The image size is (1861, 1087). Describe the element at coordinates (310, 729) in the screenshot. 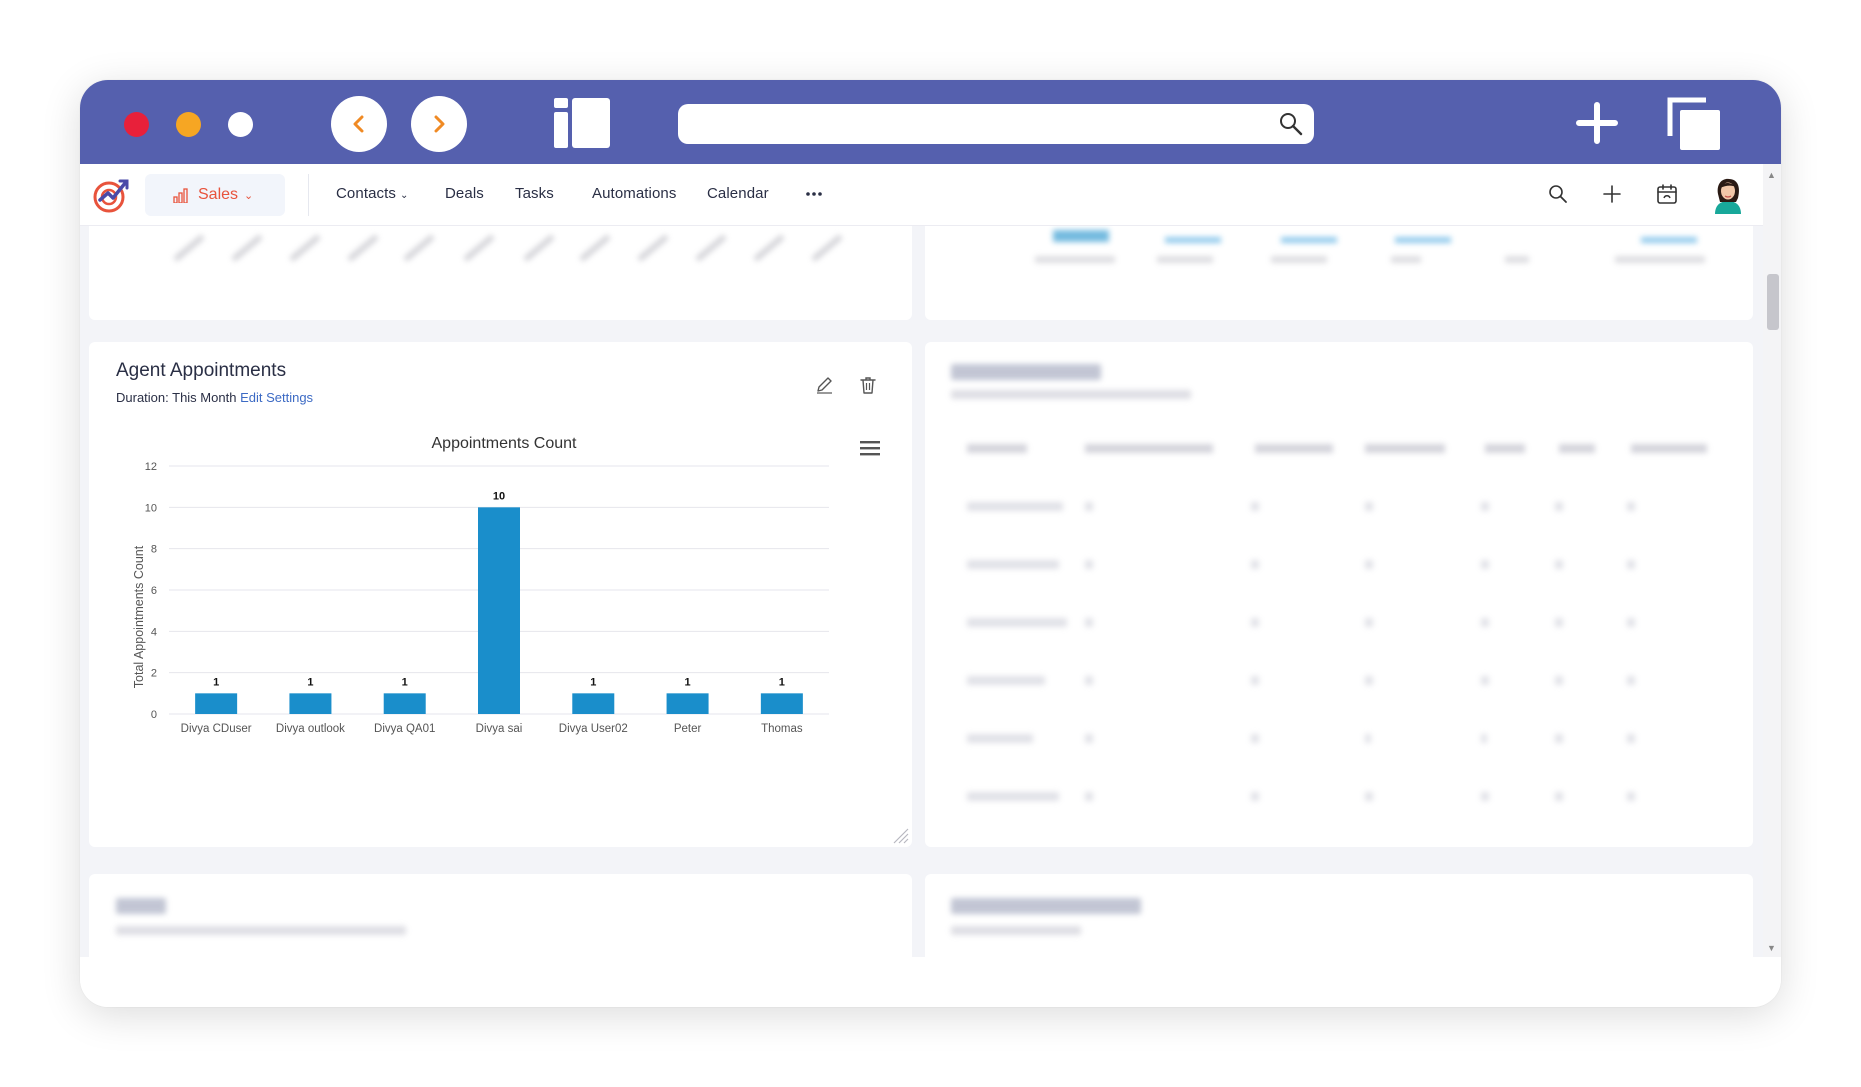

I see `x-tick-label: Divya outlook` at that location.